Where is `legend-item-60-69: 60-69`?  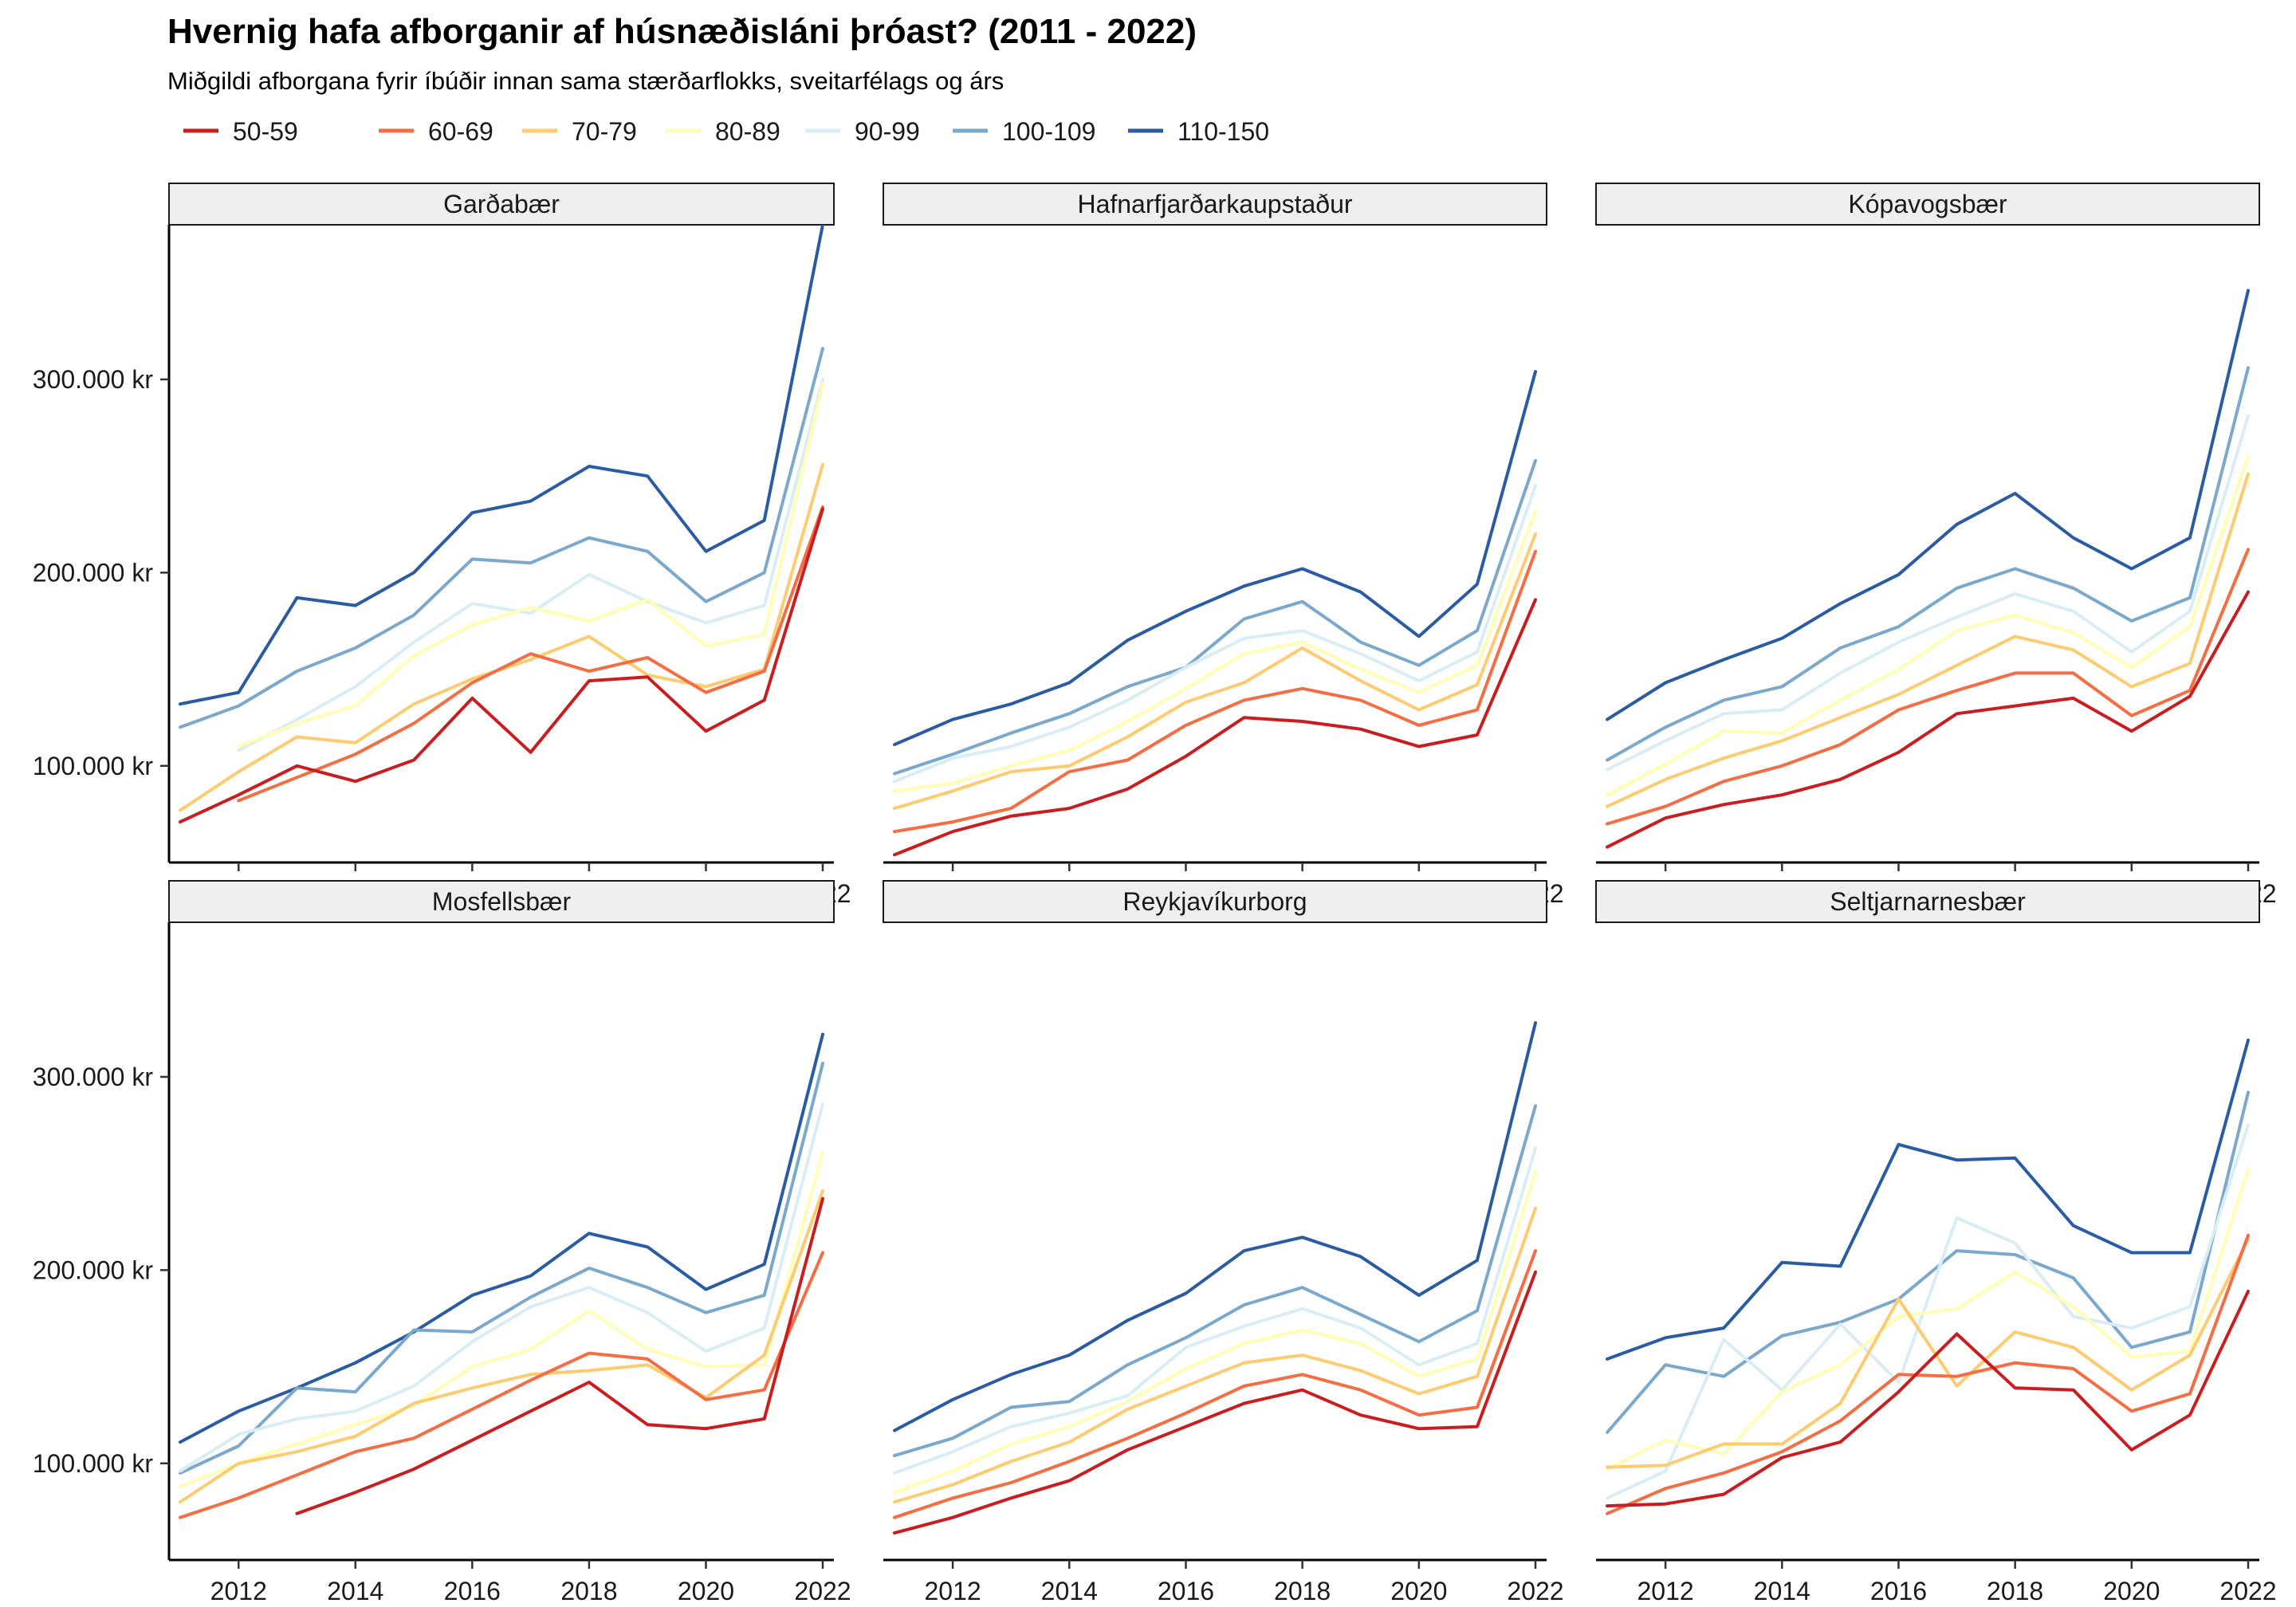 legend-item-60-69: 60-69 is located at coordinates (436, 132).